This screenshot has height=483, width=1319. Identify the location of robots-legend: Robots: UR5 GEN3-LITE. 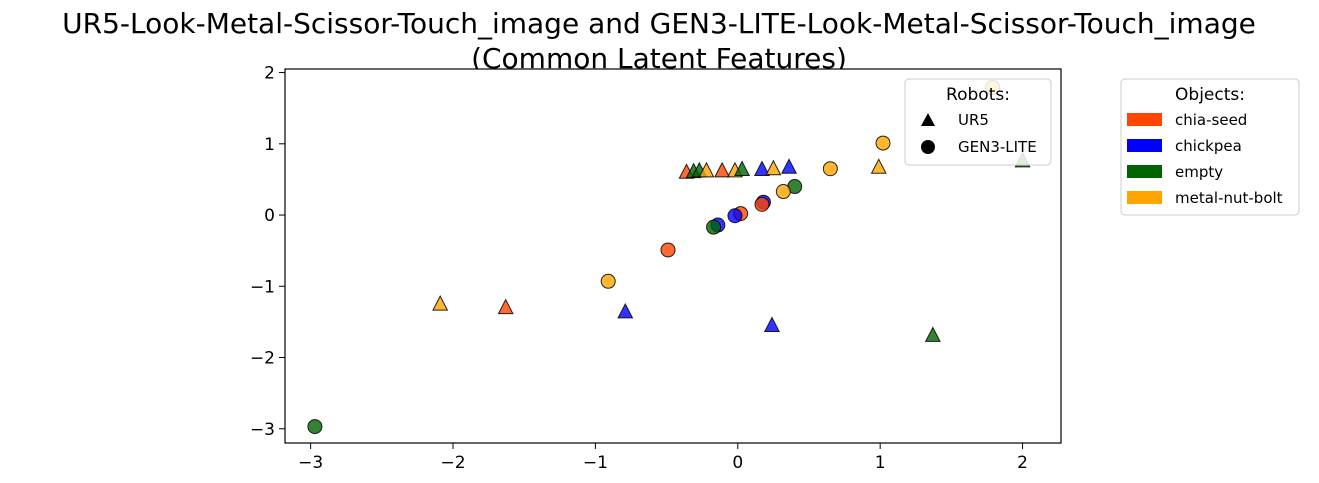
(978, 122).